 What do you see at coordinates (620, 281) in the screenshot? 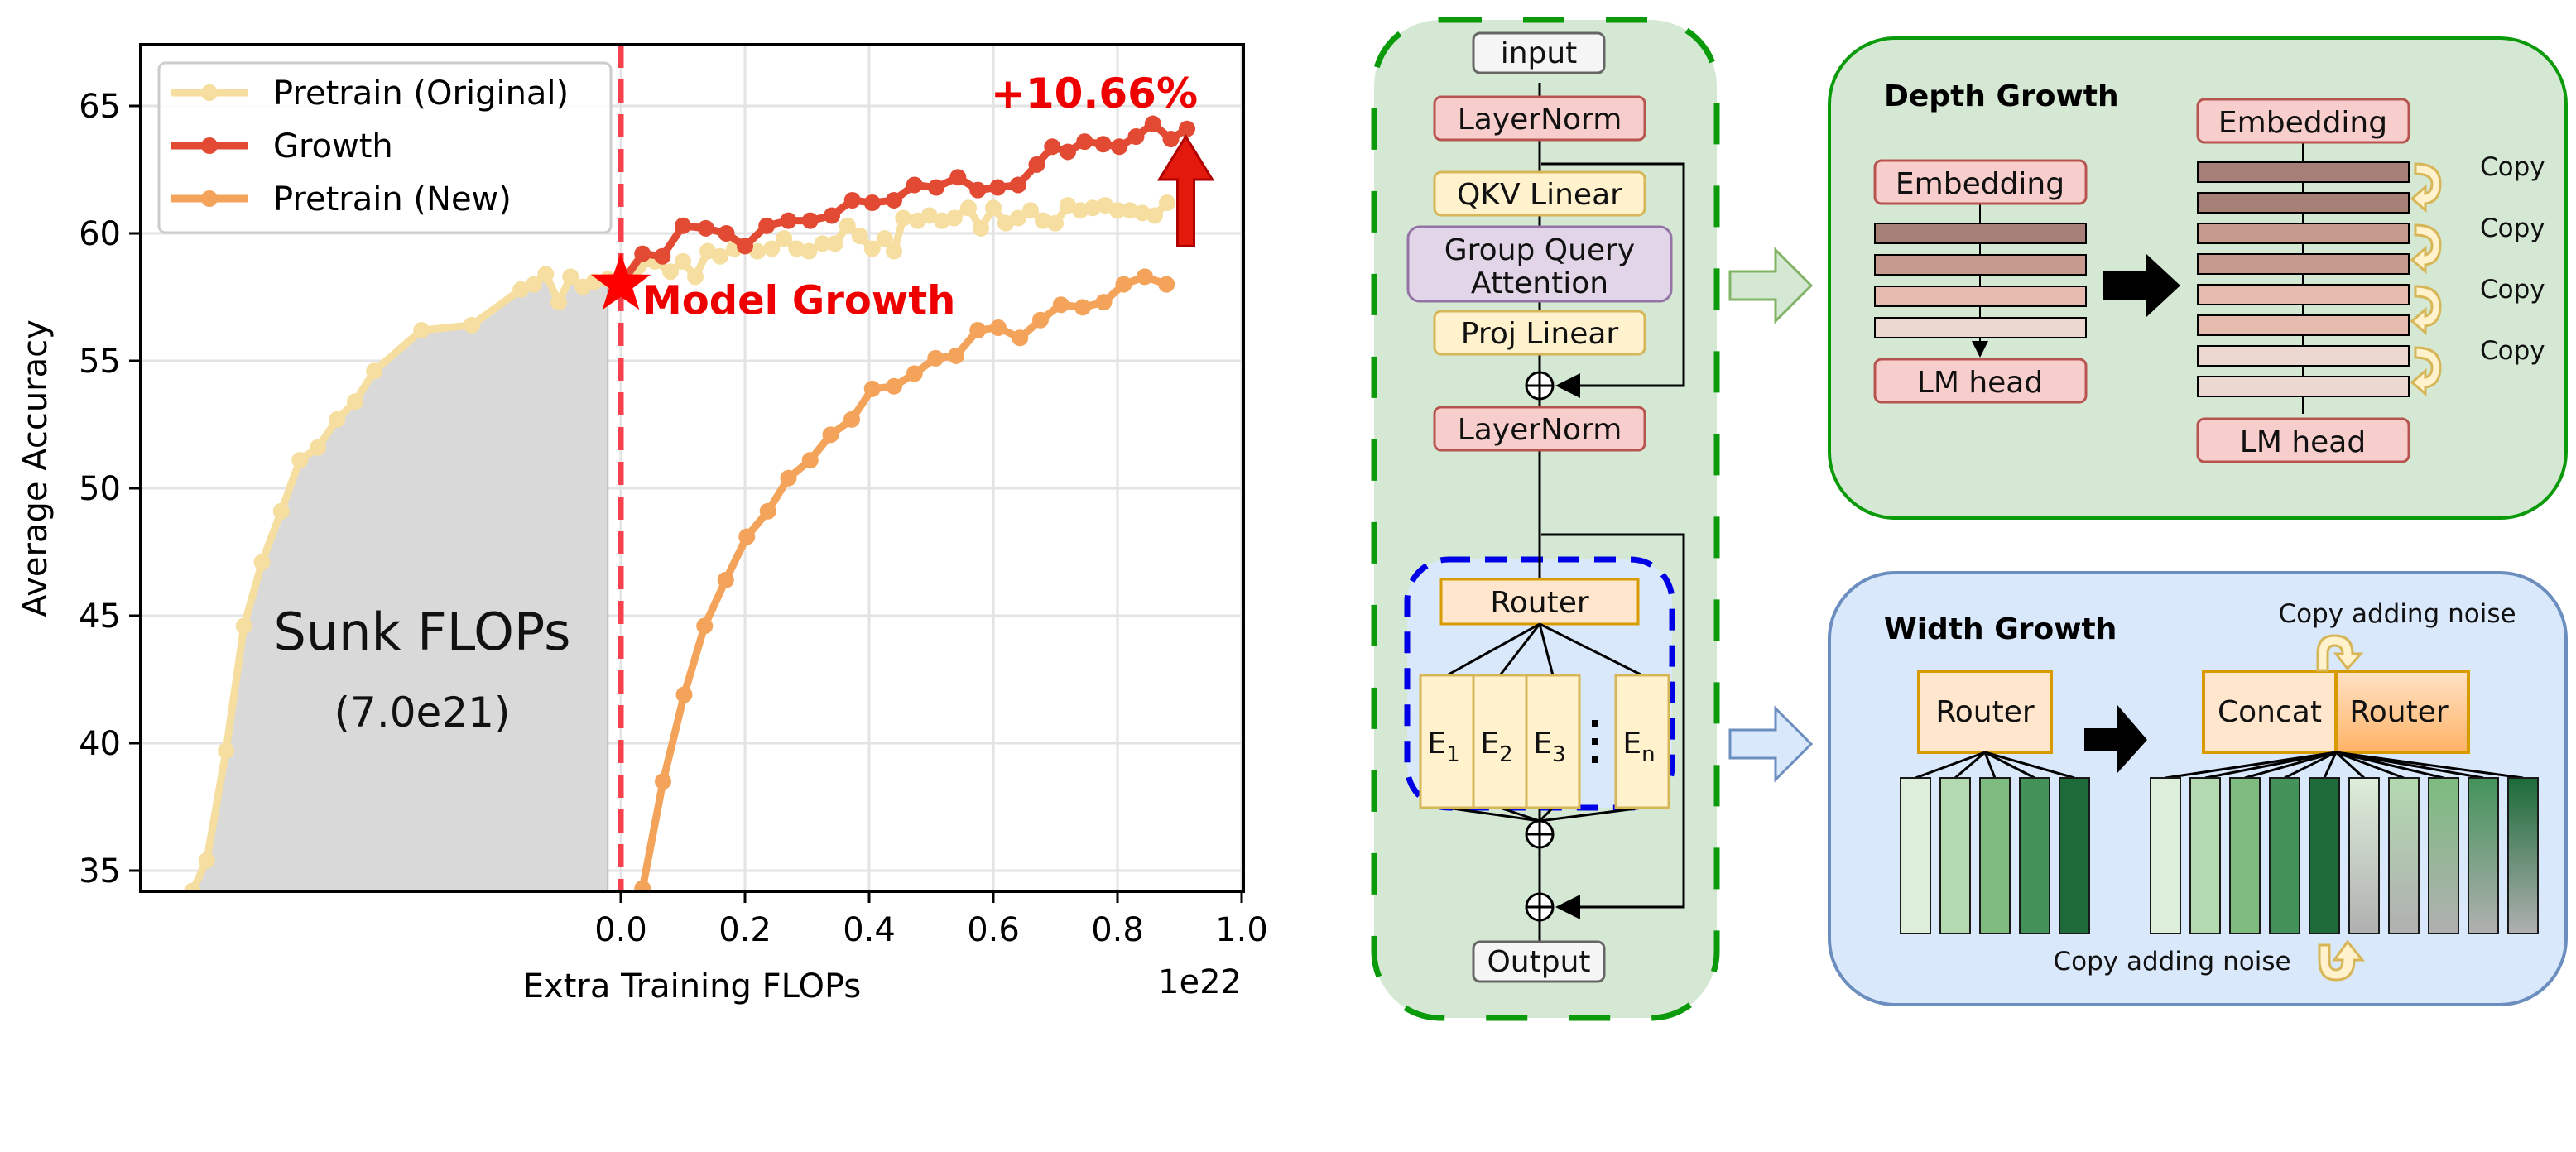
I see `growth-star-marker` at bounding box center [620, 281].